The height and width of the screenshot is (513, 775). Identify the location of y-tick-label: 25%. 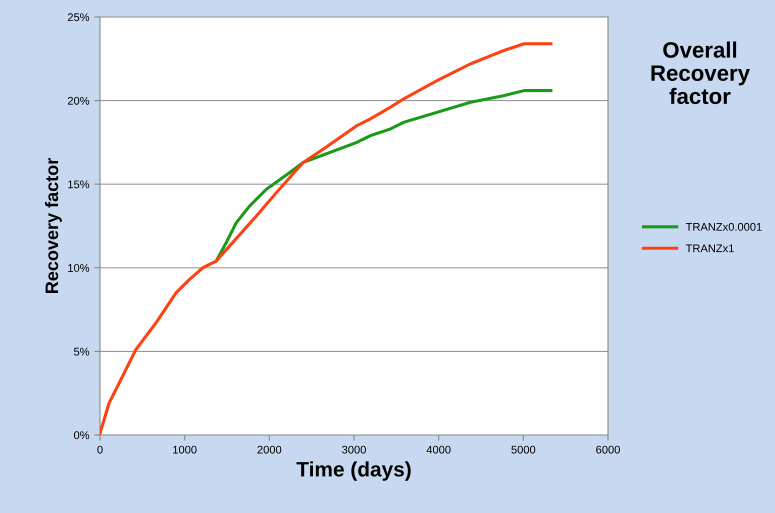
(79, 17).